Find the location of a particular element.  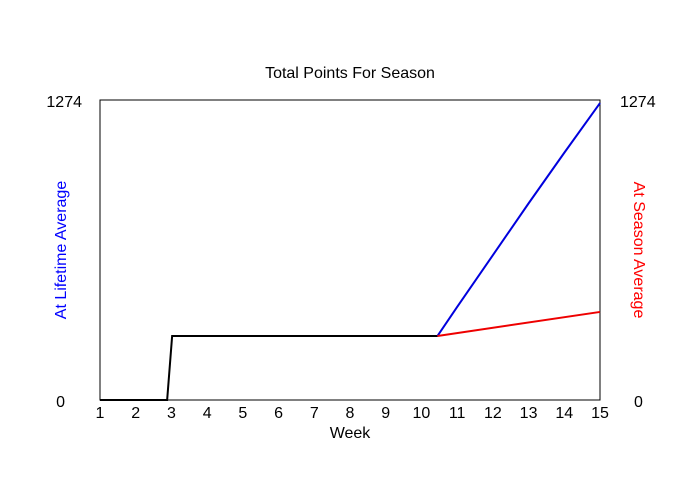

x-tick-label: 3 is located at coordinates (171, 413).